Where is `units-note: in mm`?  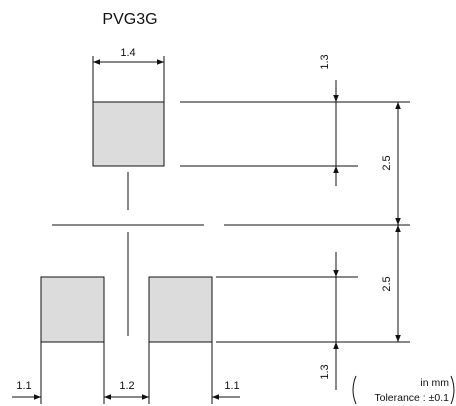
units-note: in mm is located at coordinates (434, 383).